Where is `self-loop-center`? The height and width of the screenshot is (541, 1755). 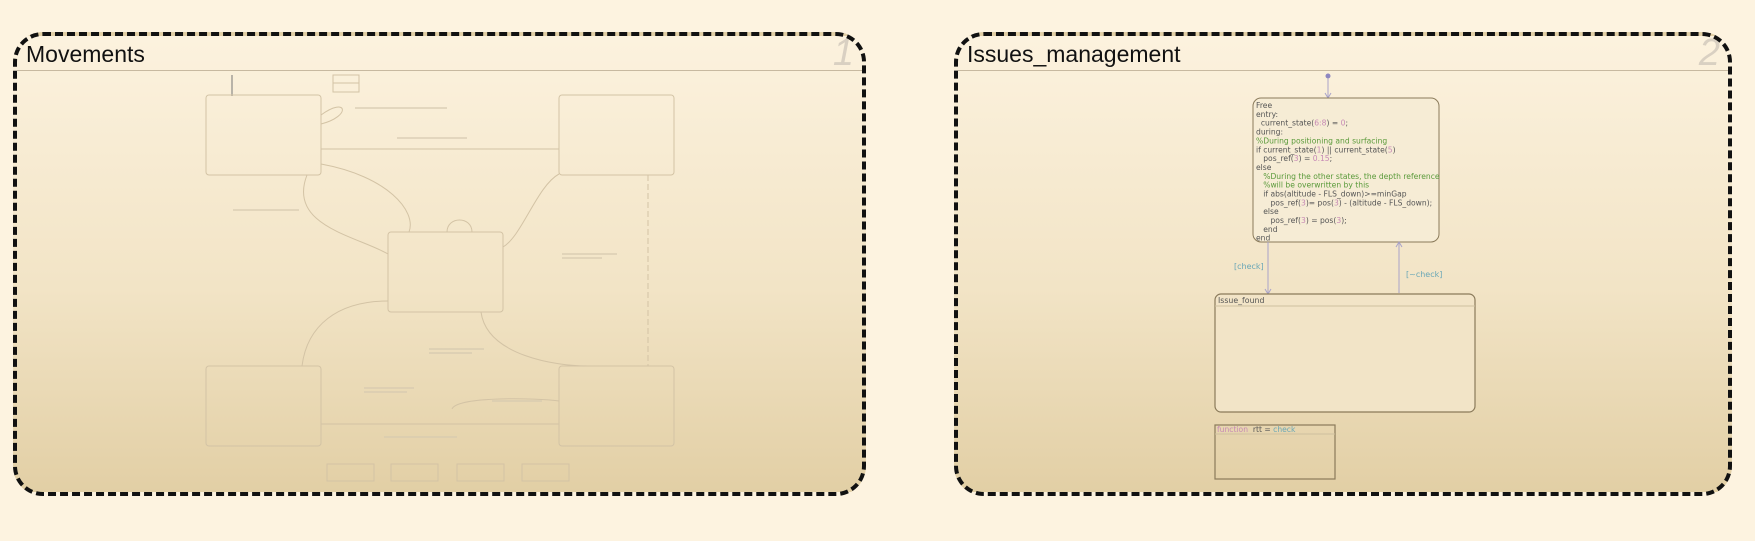
self-loop-center is located at coordinates (459, 226).